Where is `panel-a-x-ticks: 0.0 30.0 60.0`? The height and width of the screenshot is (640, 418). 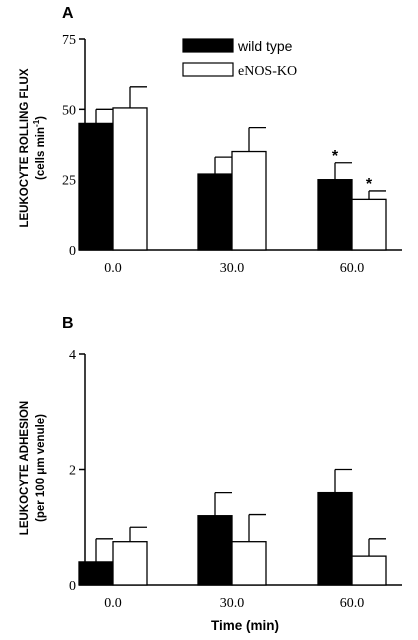
panel-a-x-ticks: 0.0 30.0 60.0 is located at coordinates (234, 268).